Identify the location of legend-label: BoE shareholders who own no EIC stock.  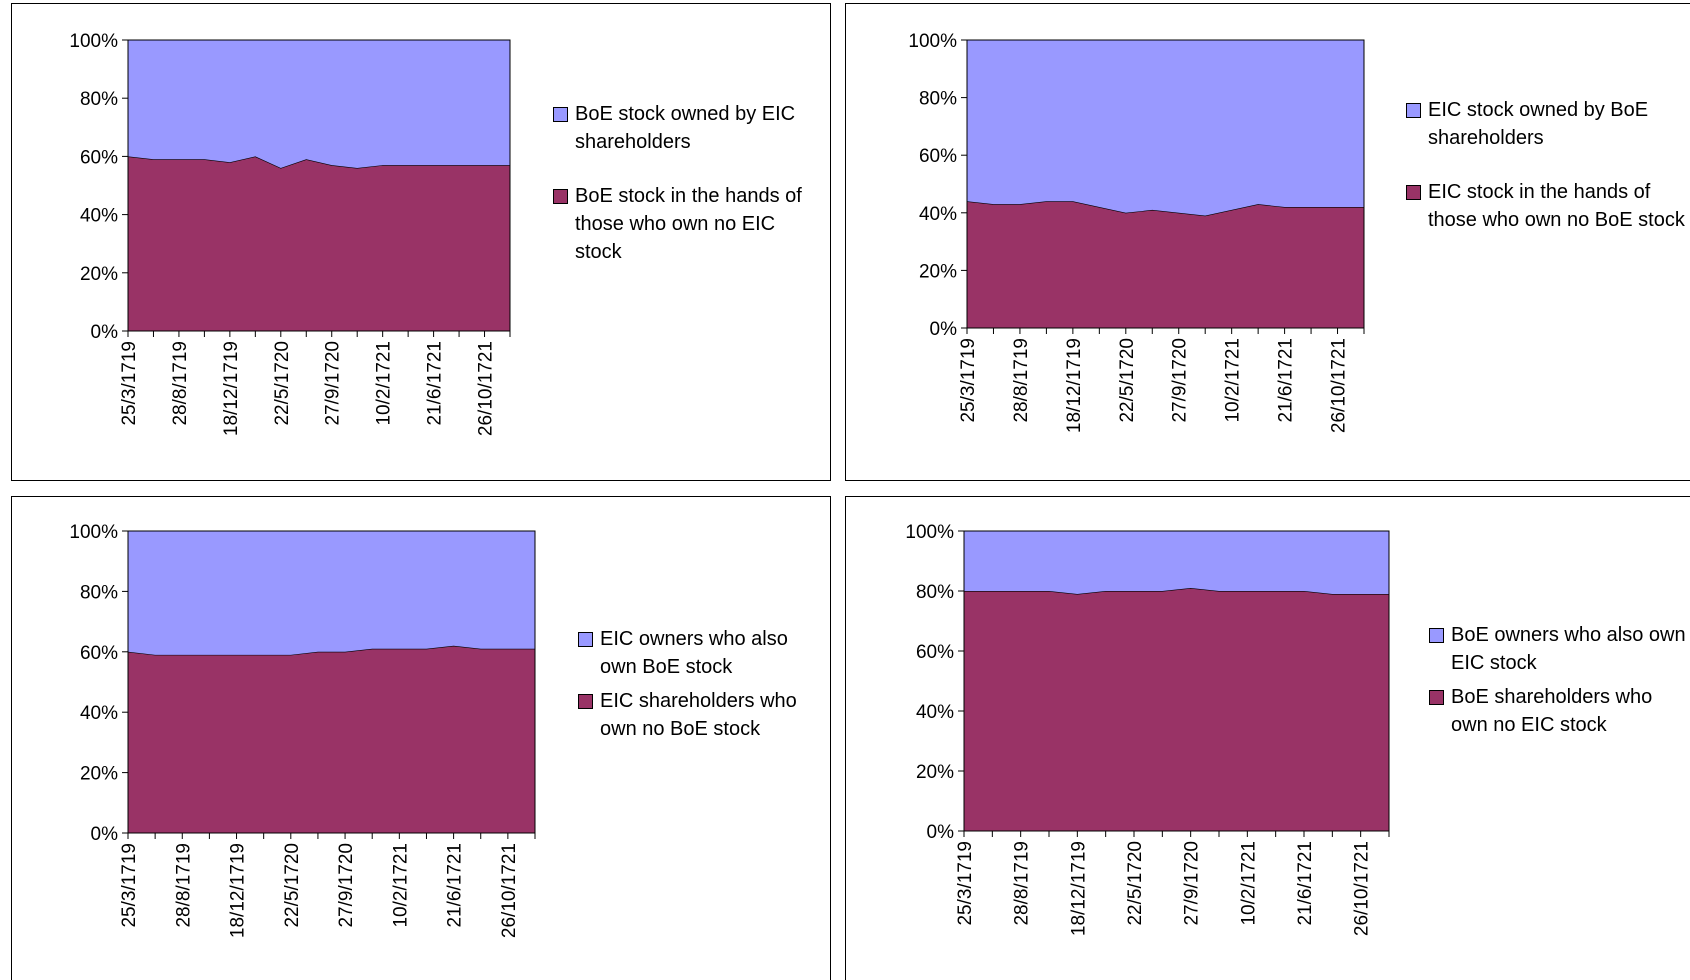
(1552, 711).